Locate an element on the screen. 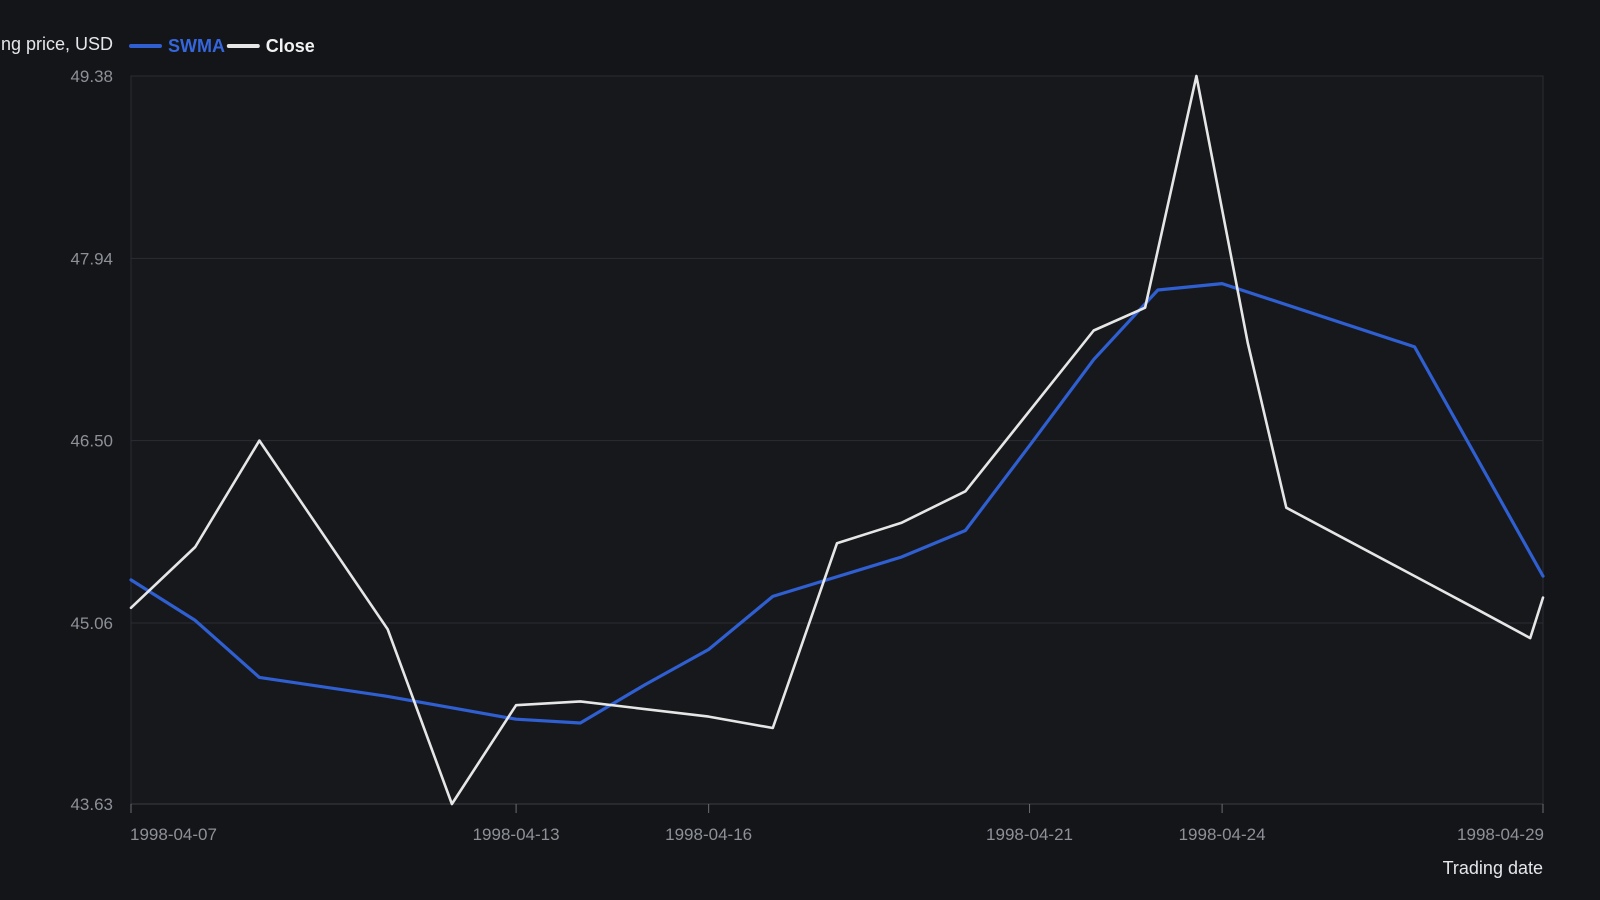  x-tick-label: 1998-04-13 is located at coordinates (516, 834).